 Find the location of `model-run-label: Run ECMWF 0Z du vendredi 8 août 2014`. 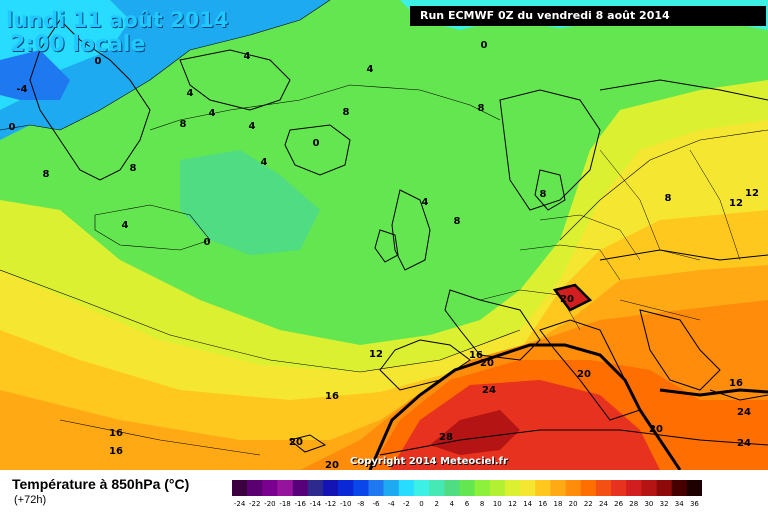

model-run-label: Run ECMWF 0Z du vendredi 8 août 2014 is located at coordinates (588, 16).